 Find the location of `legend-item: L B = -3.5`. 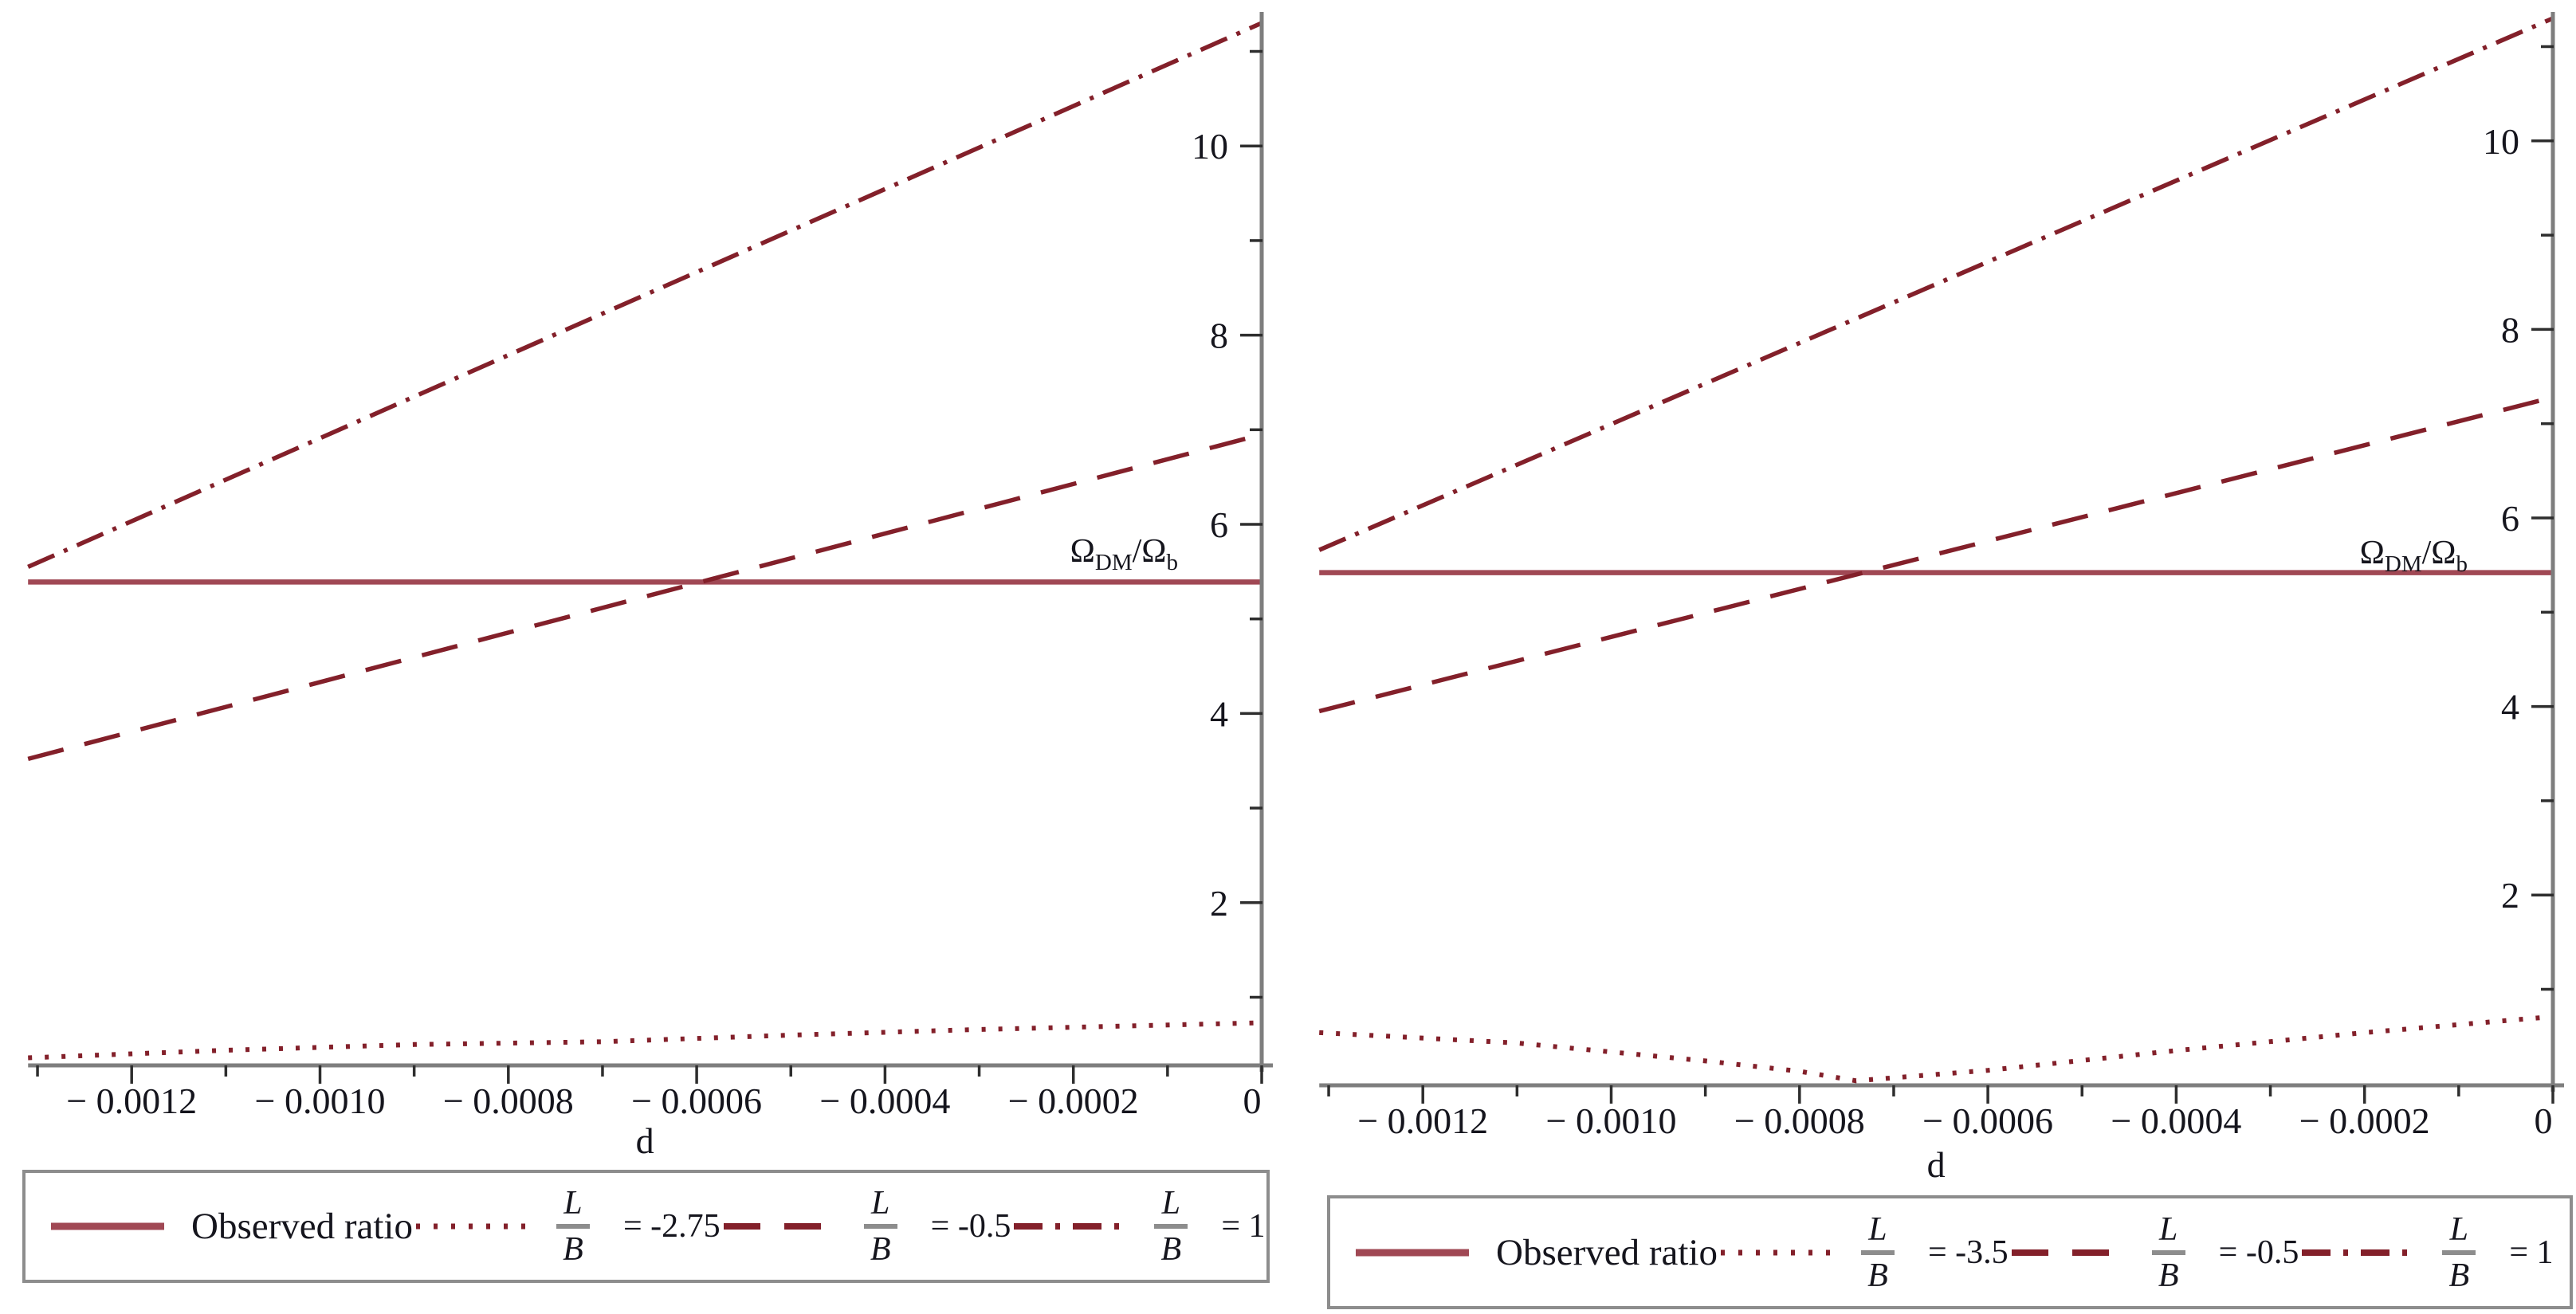

legend-item: L B = -3.5 is located at coordinates (1863, 1252).